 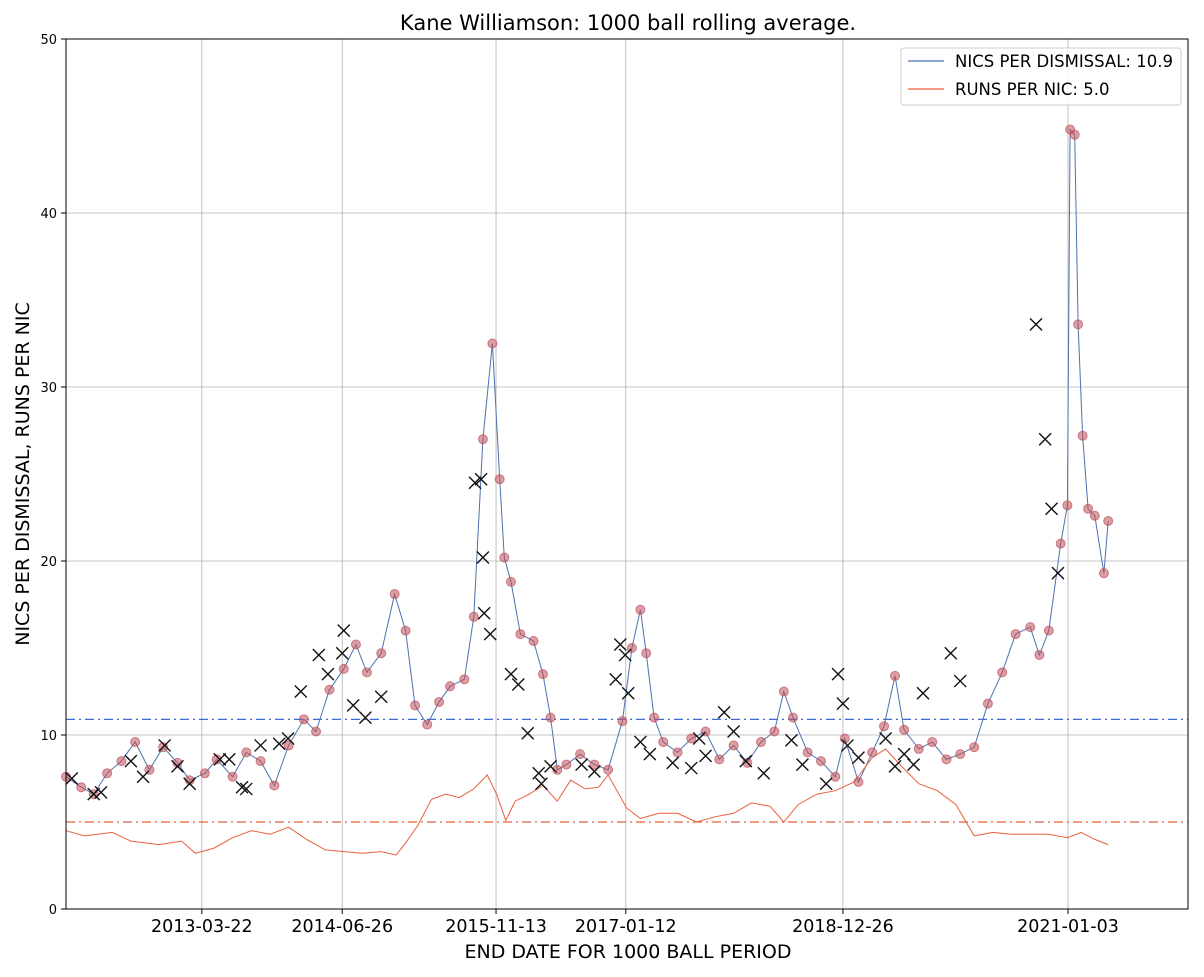 I want to click on y-axis-title: NICS PER DISMISSAL, RUNS PER NIC, so click(x=23, y=474).